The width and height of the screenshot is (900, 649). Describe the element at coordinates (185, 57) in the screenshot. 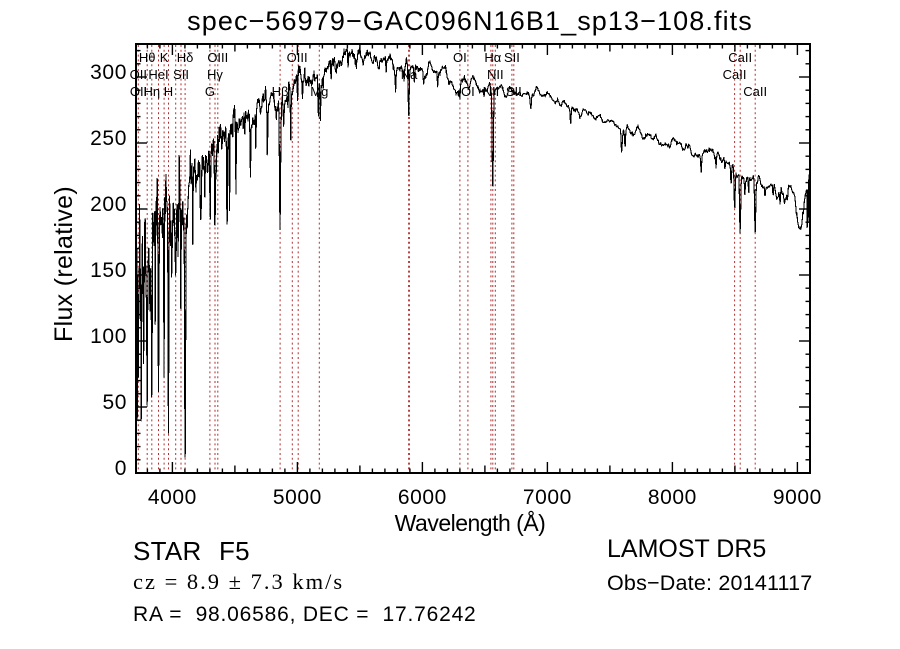

I see `svg-text: Hδ` at that location.